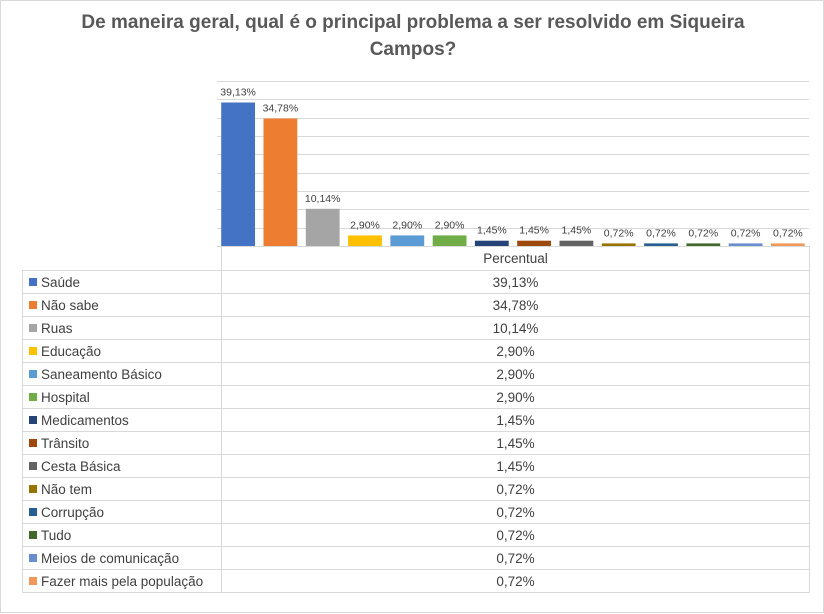  What do you see at coordinates (746, 233) in the screenshot?
I see `data-label-13: 0,72%` at bounding box center [746, 233].